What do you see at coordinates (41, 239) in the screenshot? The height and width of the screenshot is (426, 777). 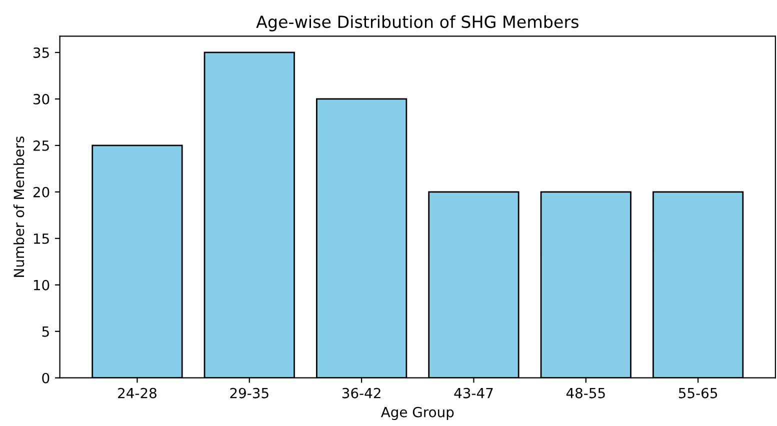 I see `y-tick-label: 15` at bounding box center [41, 239].